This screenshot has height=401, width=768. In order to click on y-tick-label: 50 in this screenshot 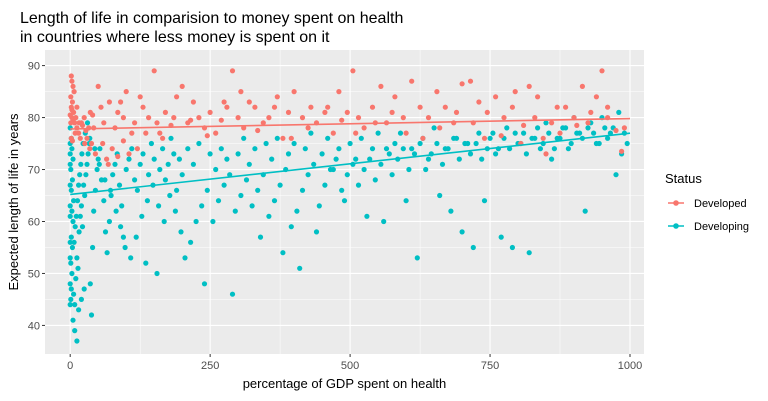, I will do `click(34, 274)`.